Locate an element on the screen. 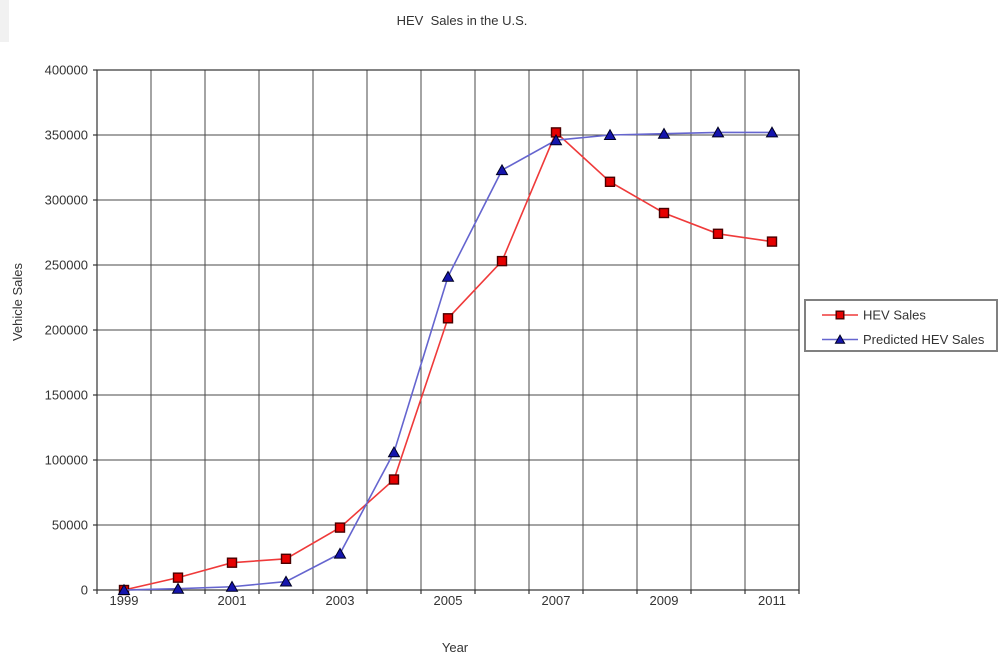 Image resolution: width=1000 pixels, height=670 pixels. predicted-hev-sales-point-2004 is located at coordinates (394, 451).